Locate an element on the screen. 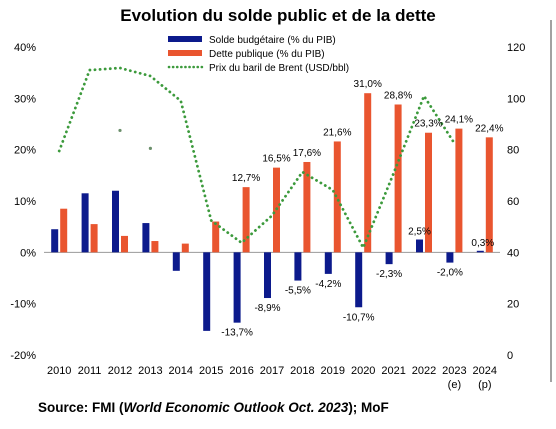  x-tick-label: 2014 is located at coordinates (181, 371).